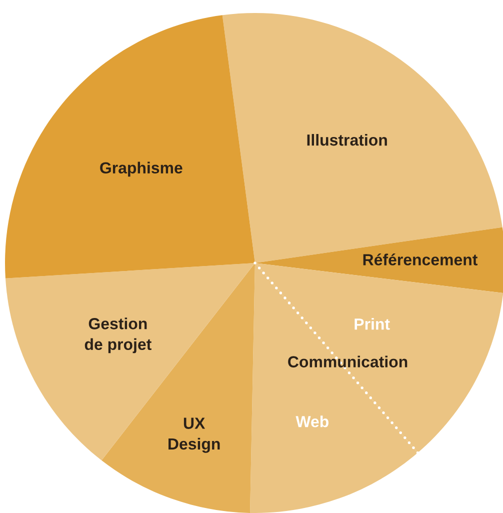  I want to click on slice-label: Illustration, so click(347, 140).